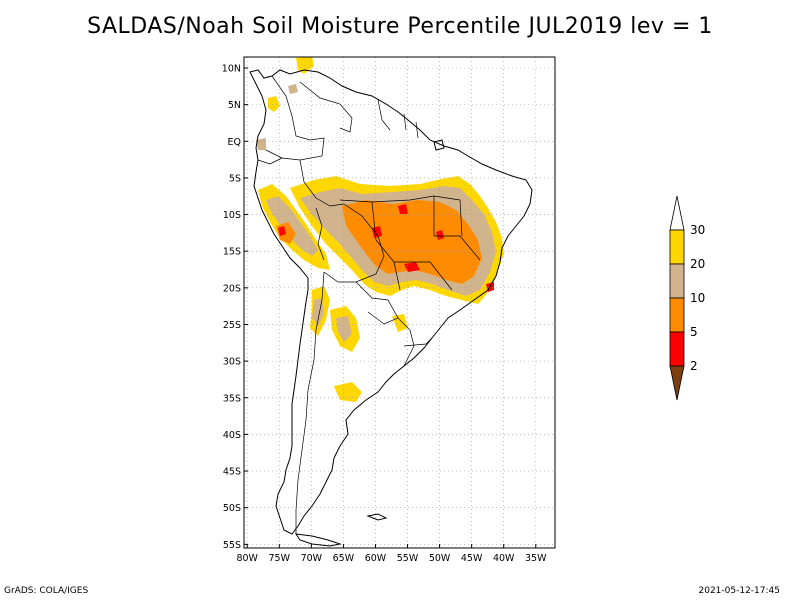  I want to click on colorbar-label: 5, so click(694, 332).